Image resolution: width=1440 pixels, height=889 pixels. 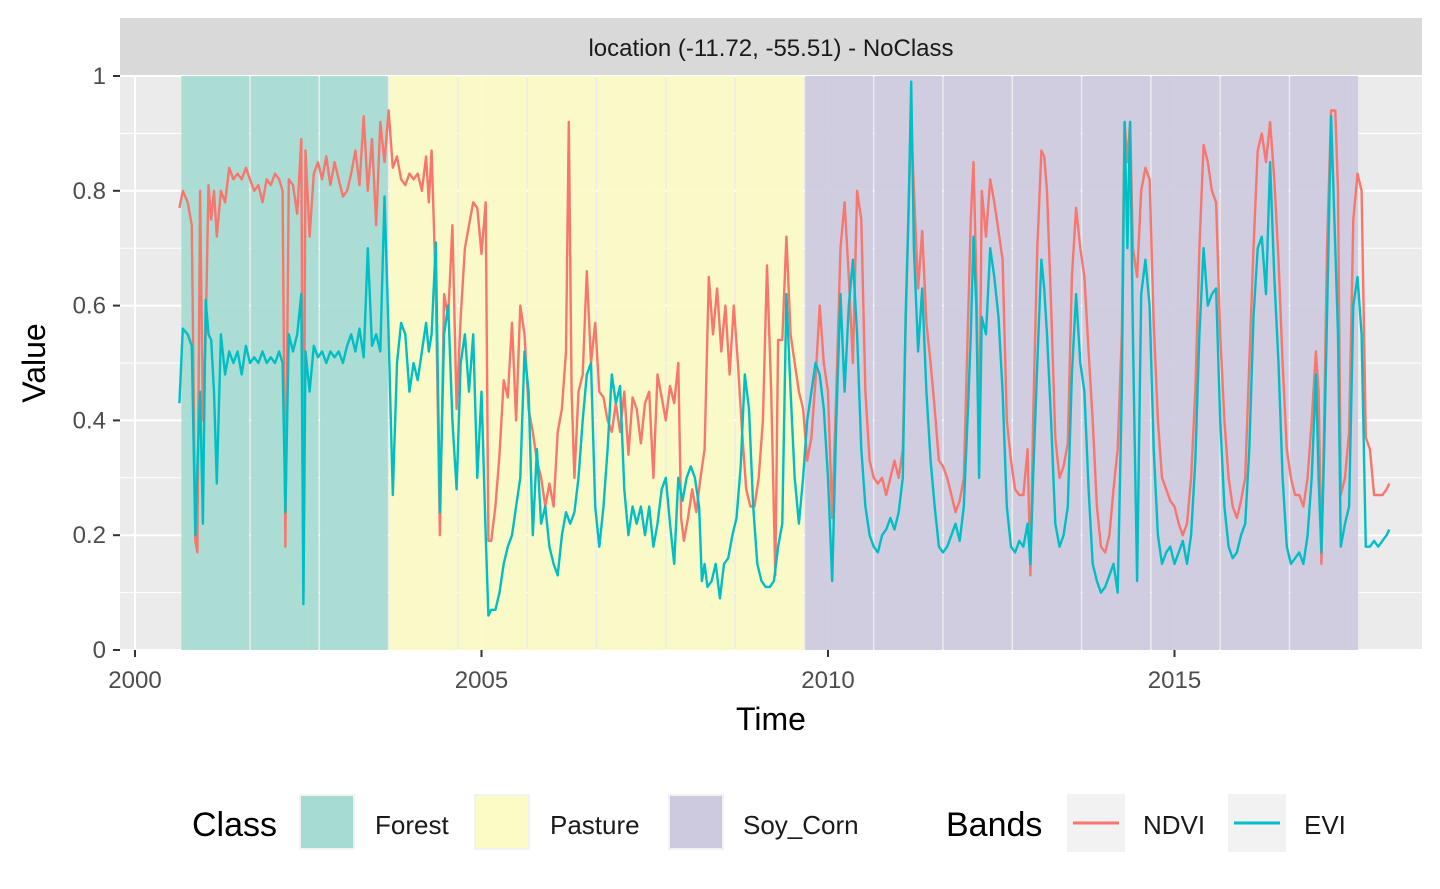 I want to click on facet-strip-title: location (-11.72, -55.51) - NoClass, so click(x=770, y=48).